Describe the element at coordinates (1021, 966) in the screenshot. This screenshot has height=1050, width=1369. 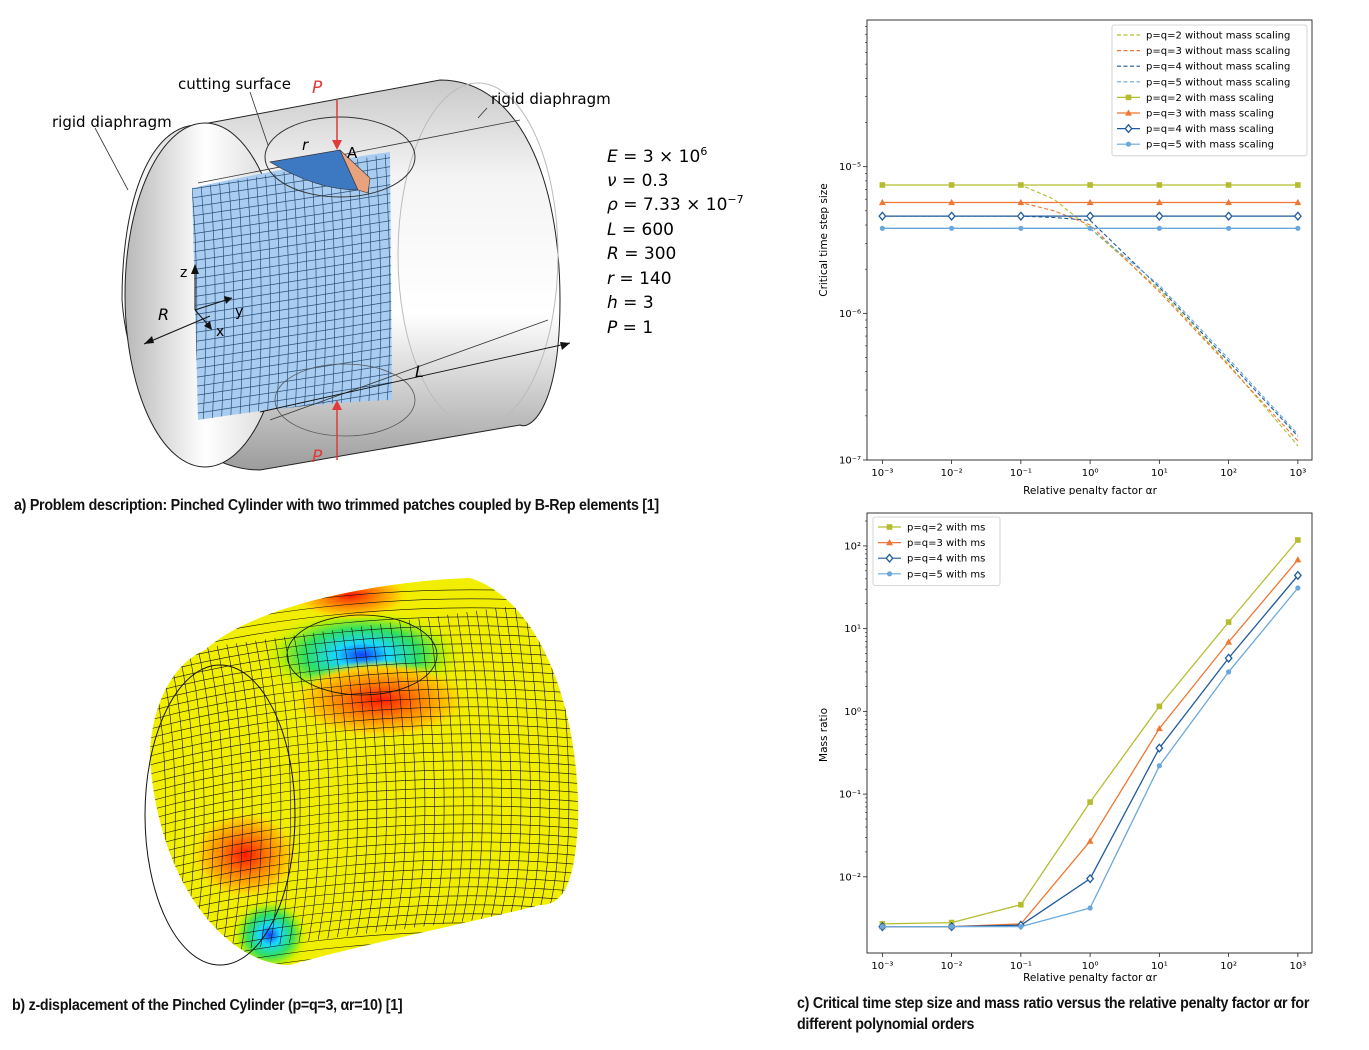
I see `x-tick-label: 10⁻¹` at that location.